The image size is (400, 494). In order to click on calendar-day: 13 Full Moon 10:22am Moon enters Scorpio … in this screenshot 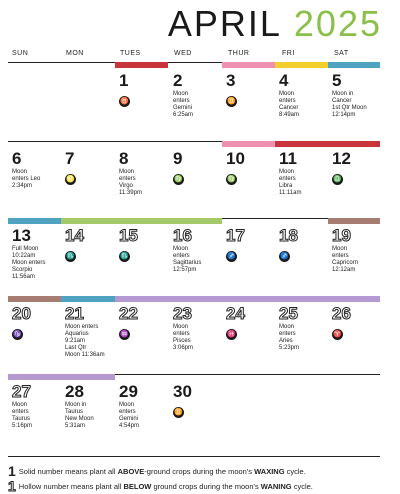, I will do `click(38, 254)`.